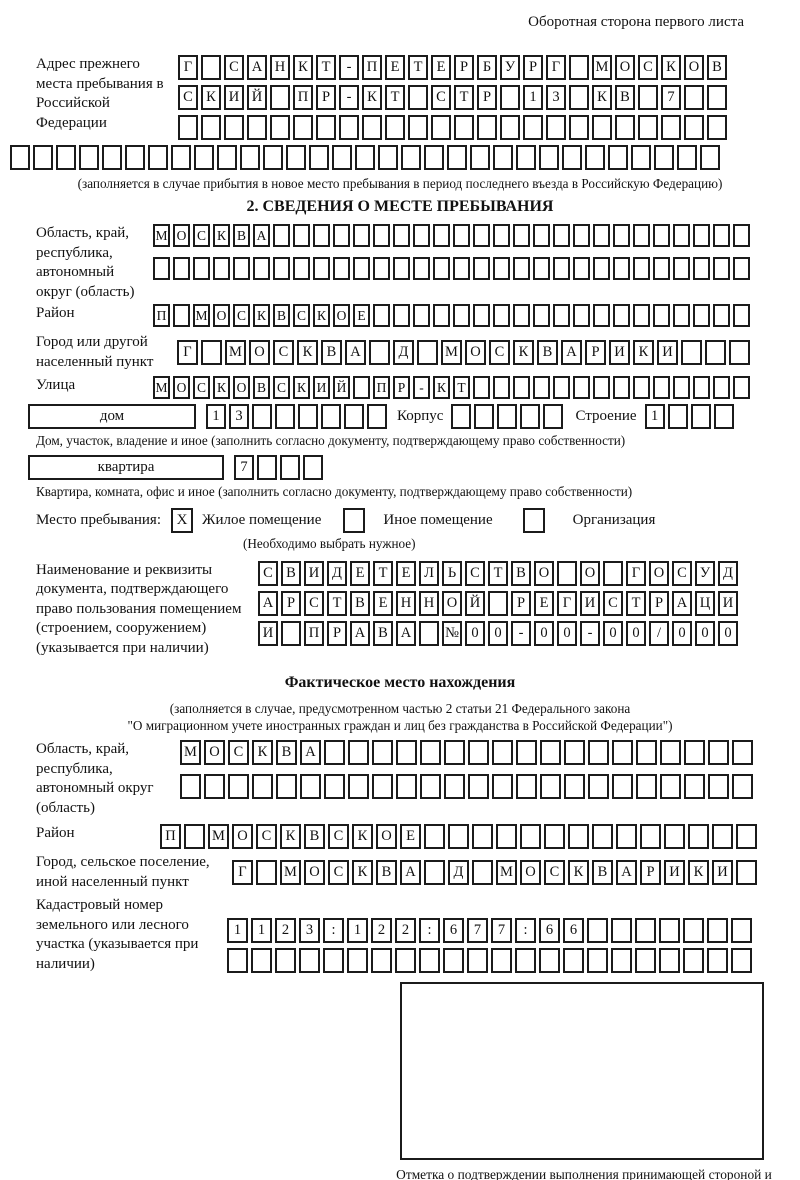 The height and width of the screenshot is (1180, 800). I want to click on form-cell: Д, so click(728, 573).